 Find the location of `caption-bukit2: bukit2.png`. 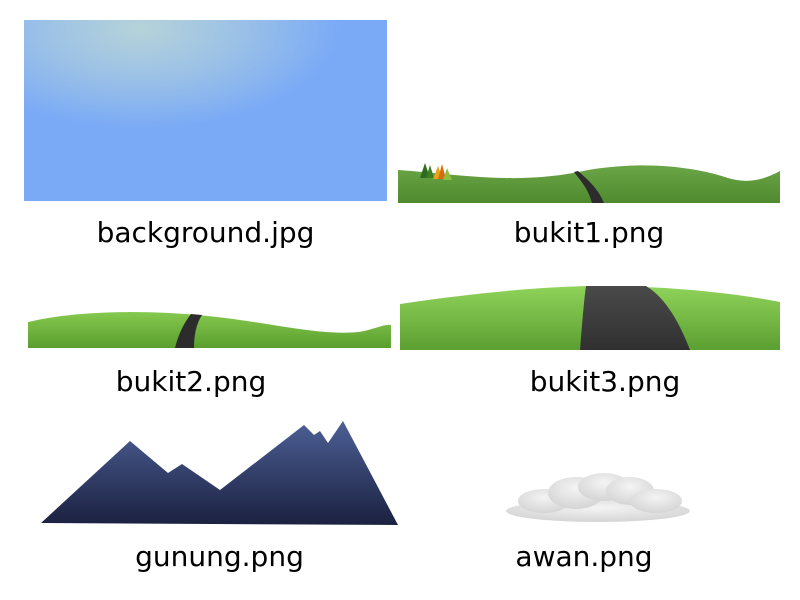

caption-bukit2: bukit2.png is located at coordinates (191, 381).